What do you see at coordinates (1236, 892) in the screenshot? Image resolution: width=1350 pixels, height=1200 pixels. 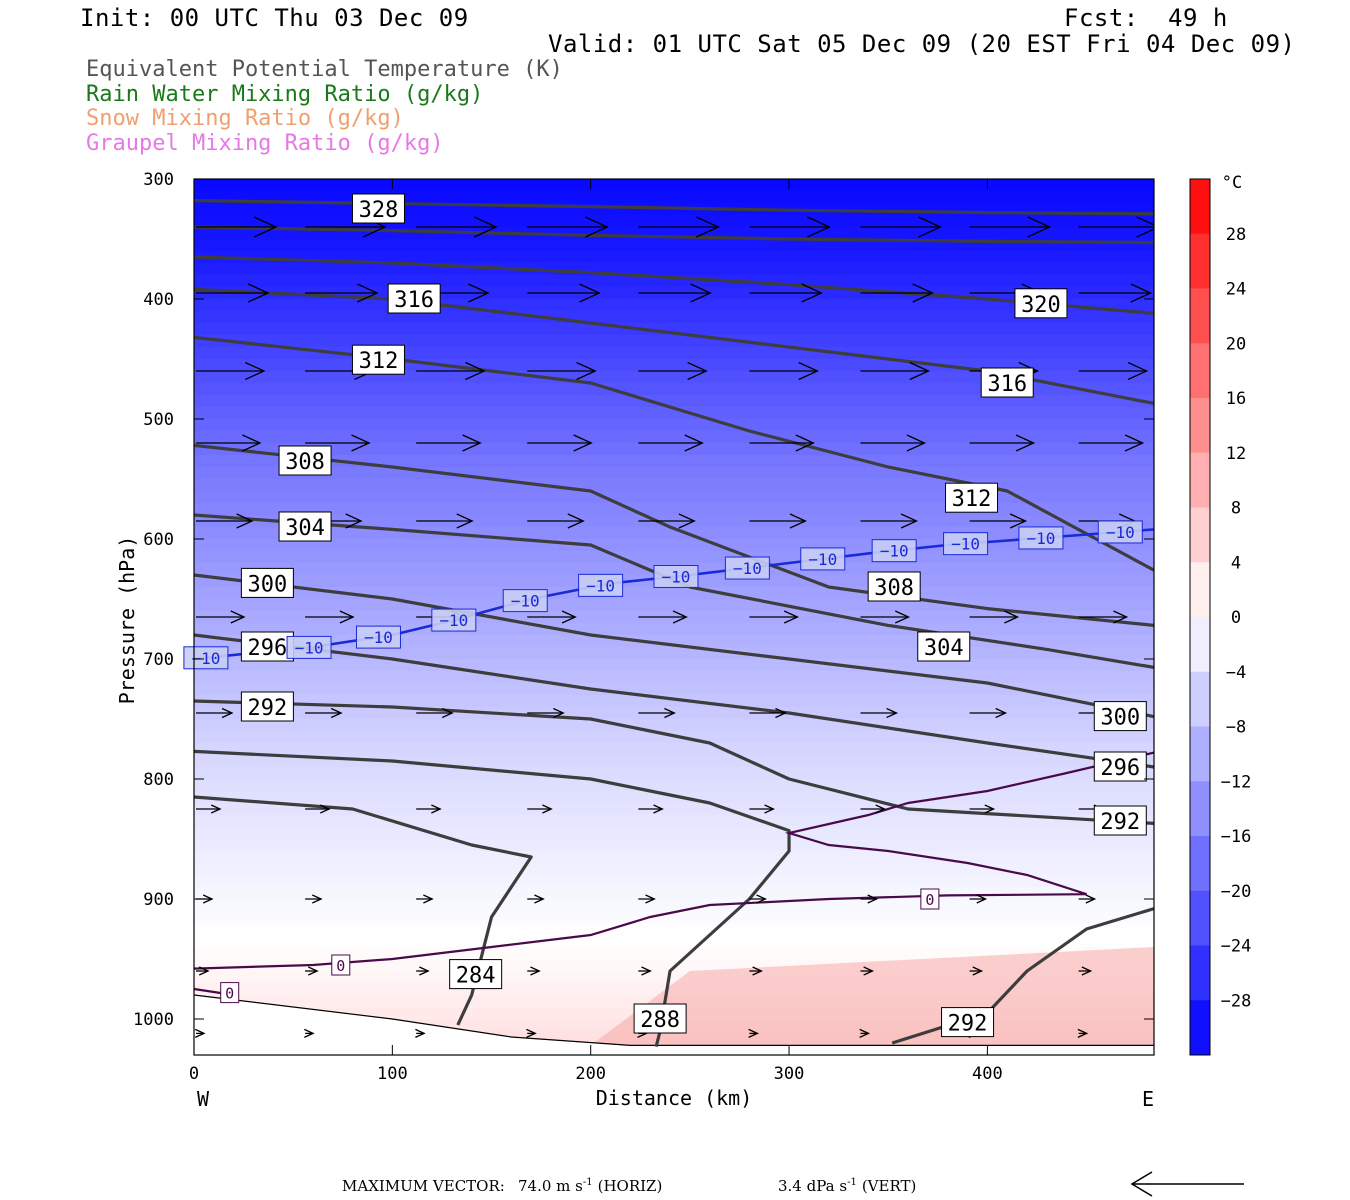 I see `colorbar-tick-label: −20` at bounding box center [1236, 892].